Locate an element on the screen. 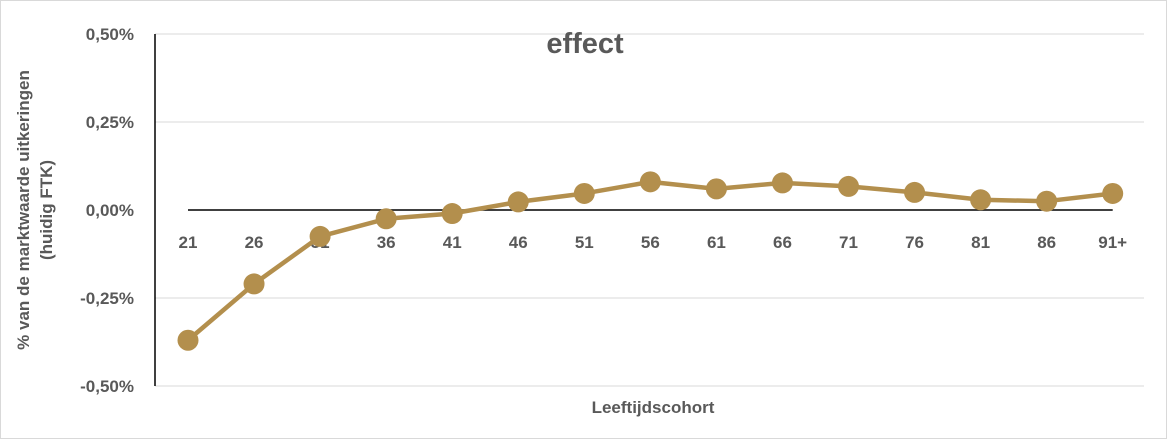  x-tick-label: 81 is located at coordinates (980, 242).